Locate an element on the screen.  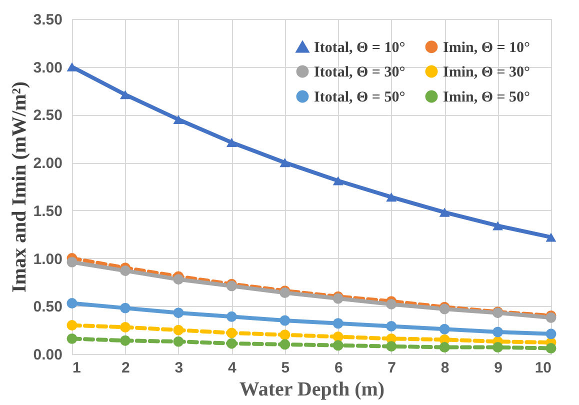
legend-label: Imin, Θ = 50° is located at coordinates (486, 98).